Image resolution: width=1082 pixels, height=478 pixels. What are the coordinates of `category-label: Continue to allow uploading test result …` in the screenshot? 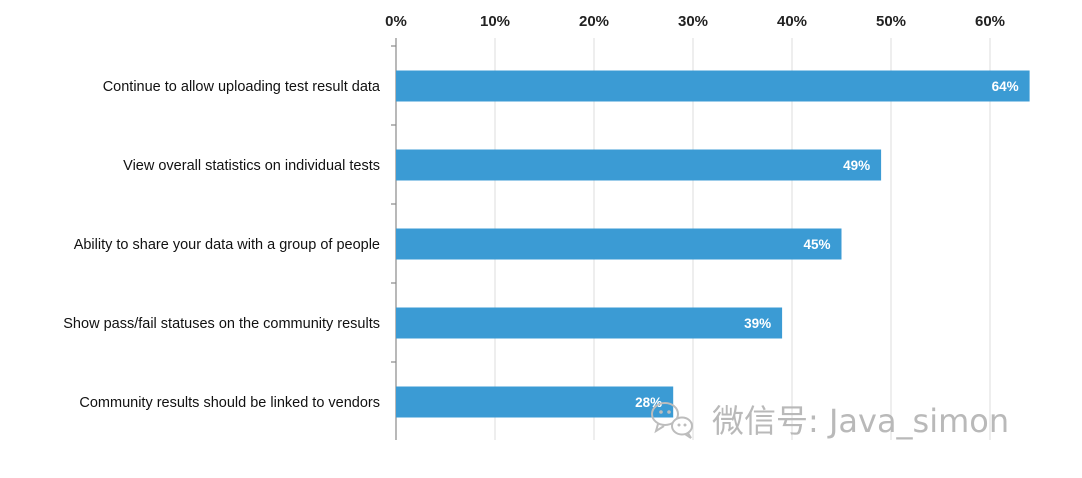 It's located at (242, 87).